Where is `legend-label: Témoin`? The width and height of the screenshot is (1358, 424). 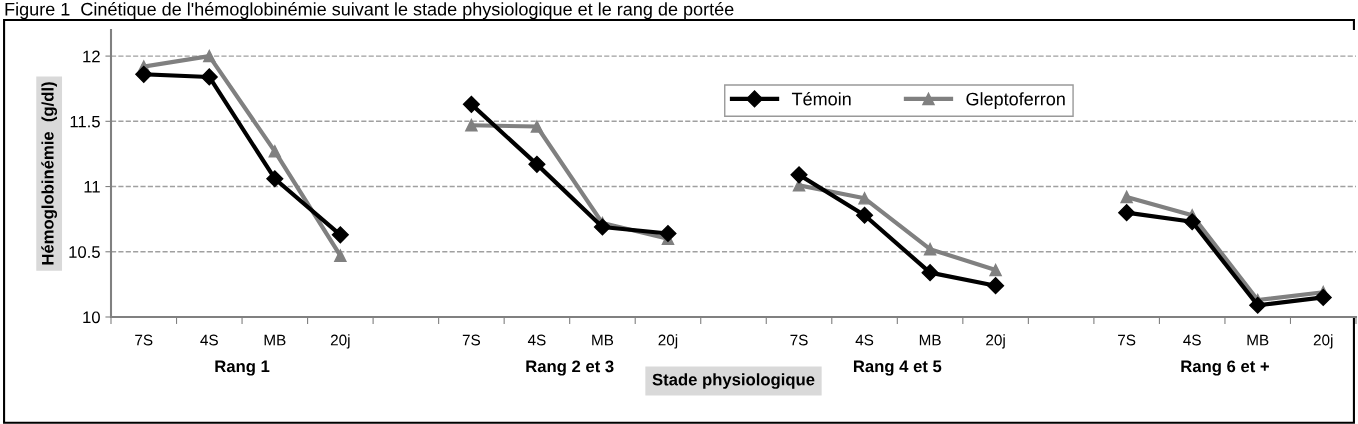 legend-label: Témoin is located at coordinates (821, 98).